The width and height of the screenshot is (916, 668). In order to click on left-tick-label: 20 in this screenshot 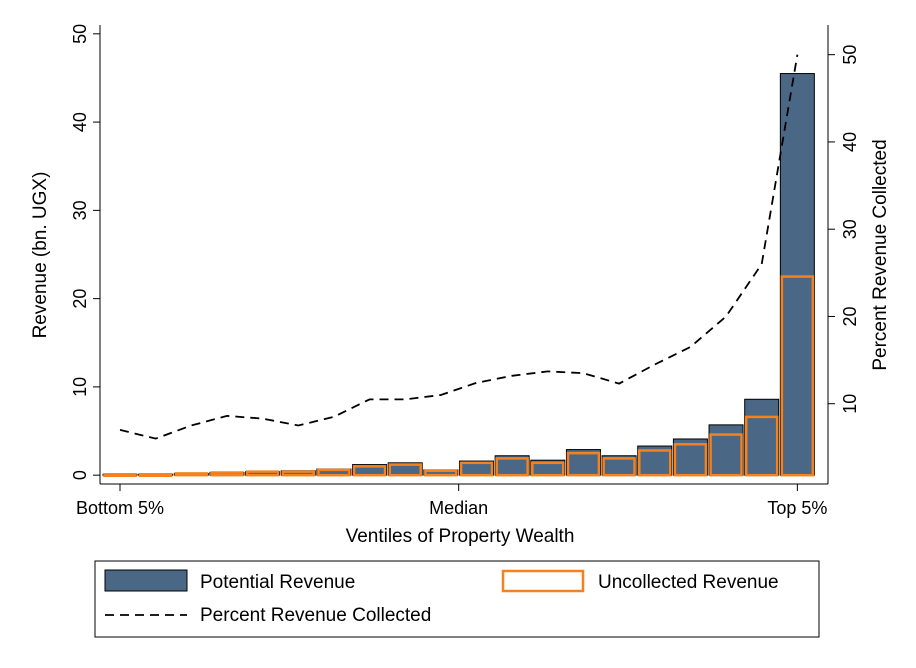, I will do `click(80, 299)`.